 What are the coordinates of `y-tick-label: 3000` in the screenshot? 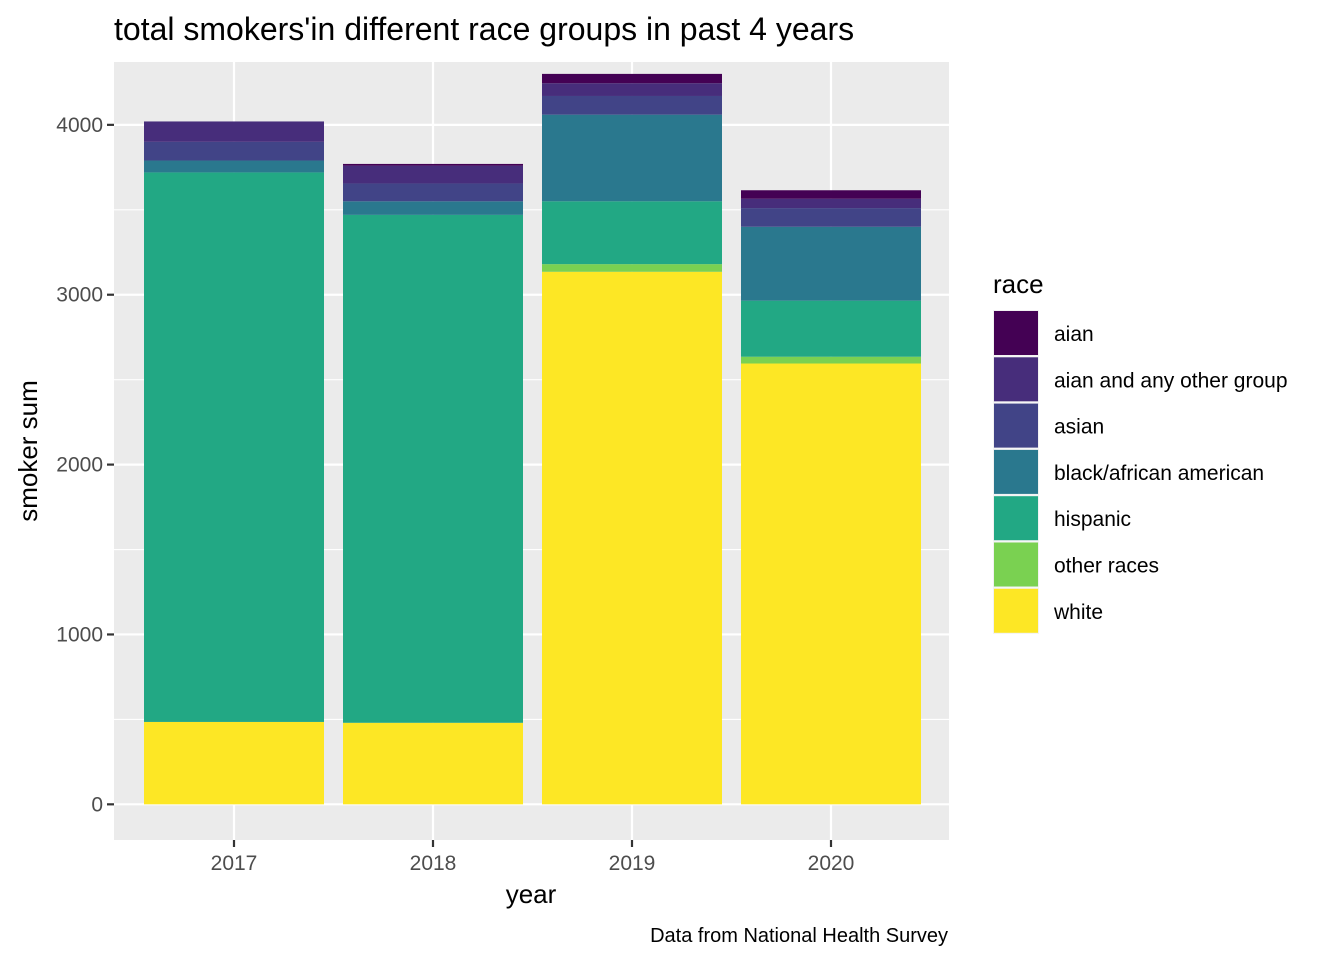 It's located at (79, 295).